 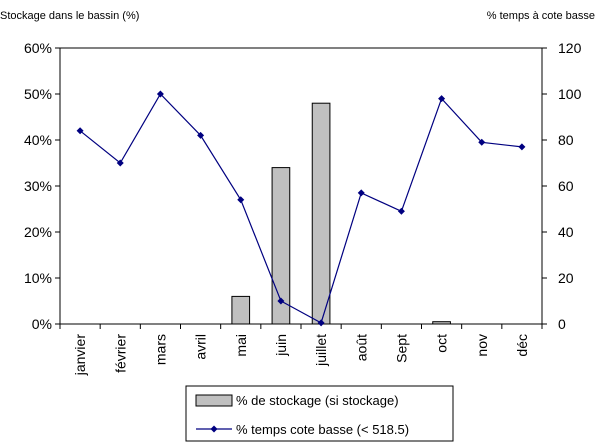 I want to click on x-tick-label: février, so click(x=120, y=353).